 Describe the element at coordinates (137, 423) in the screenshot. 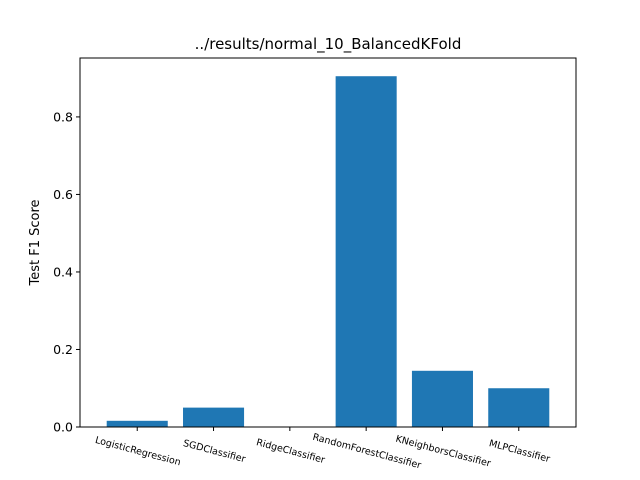

I see `bar-LogisticRegression` at that location.